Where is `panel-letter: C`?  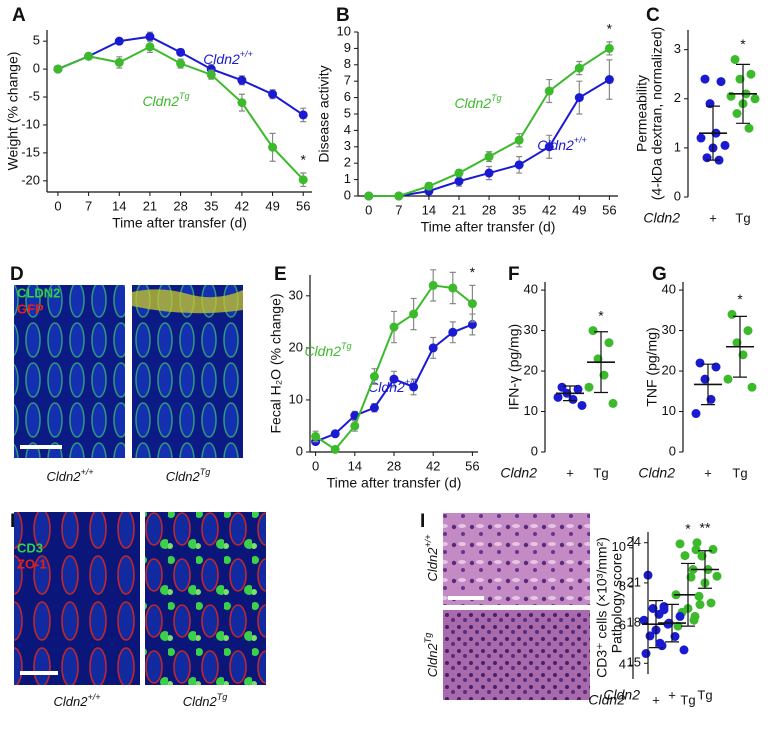 panel-letter: C is located at coordinates (653, 15).